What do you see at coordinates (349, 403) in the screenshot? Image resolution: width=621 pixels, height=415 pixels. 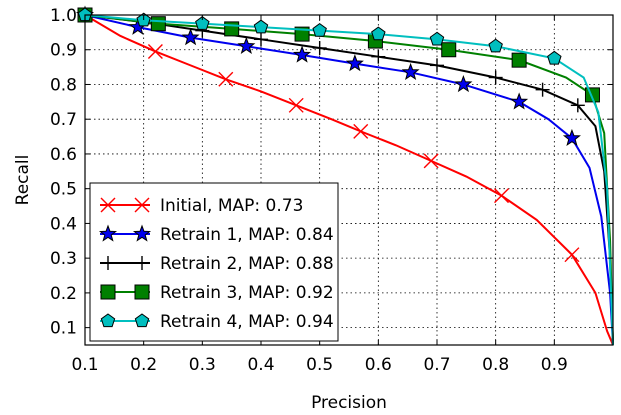 I see `x-axis-label: Precision` at bounding box center [349, 403].